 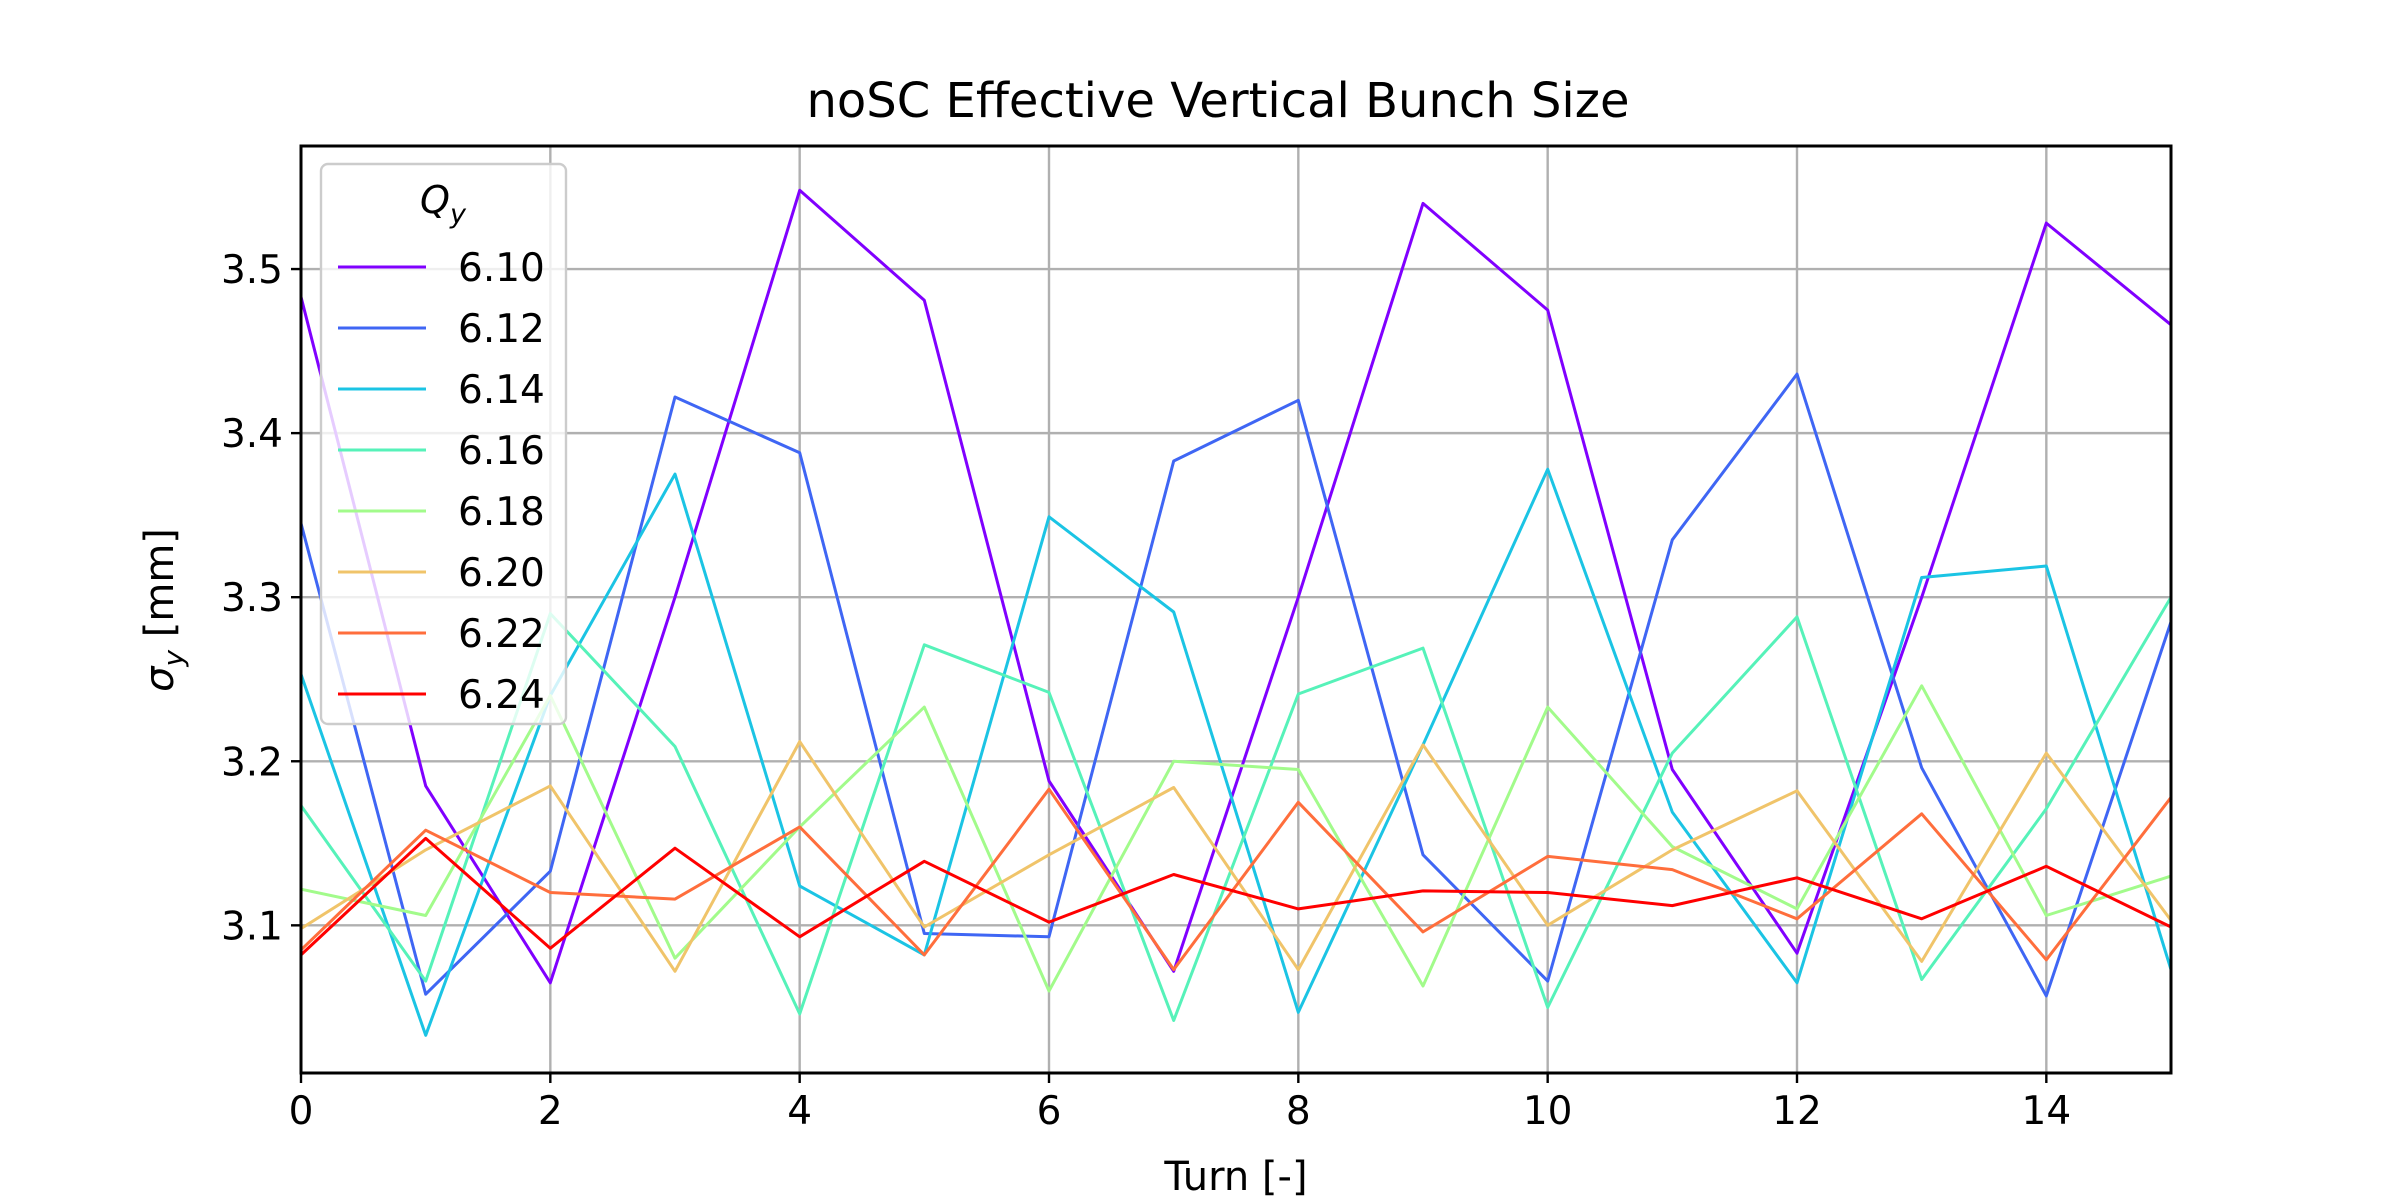 What do you see at coordinates (501, 512) in the screenshot?
I see `legend-label: 6.18` at bounding box center [501, 512].